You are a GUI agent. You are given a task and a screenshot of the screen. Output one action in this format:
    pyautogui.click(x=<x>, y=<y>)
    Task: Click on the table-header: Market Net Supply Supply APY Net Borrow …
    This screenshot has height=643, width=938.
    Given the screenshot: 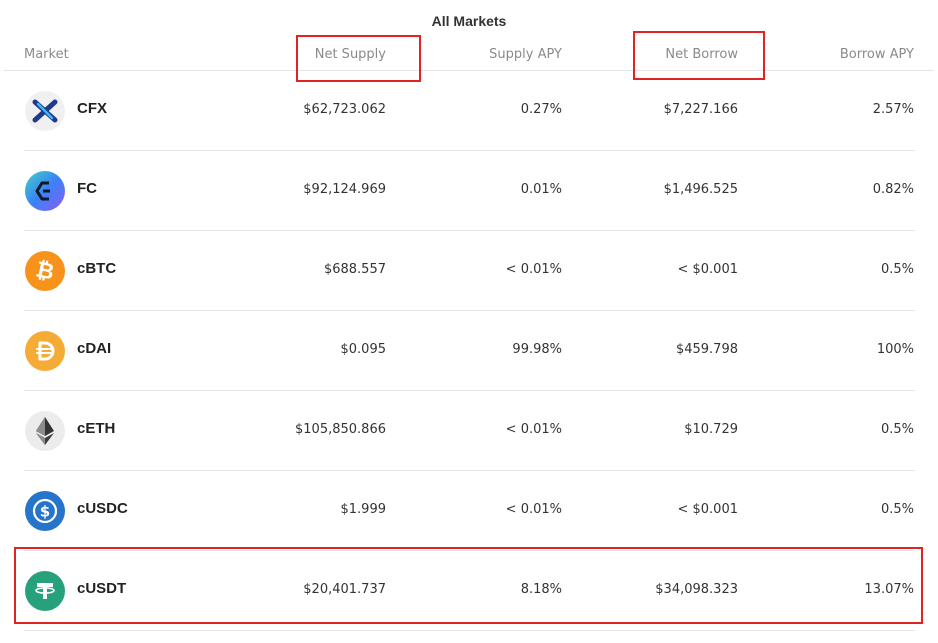 What is the action you would take?
    pyautogui.click(x=469, y=54)
    